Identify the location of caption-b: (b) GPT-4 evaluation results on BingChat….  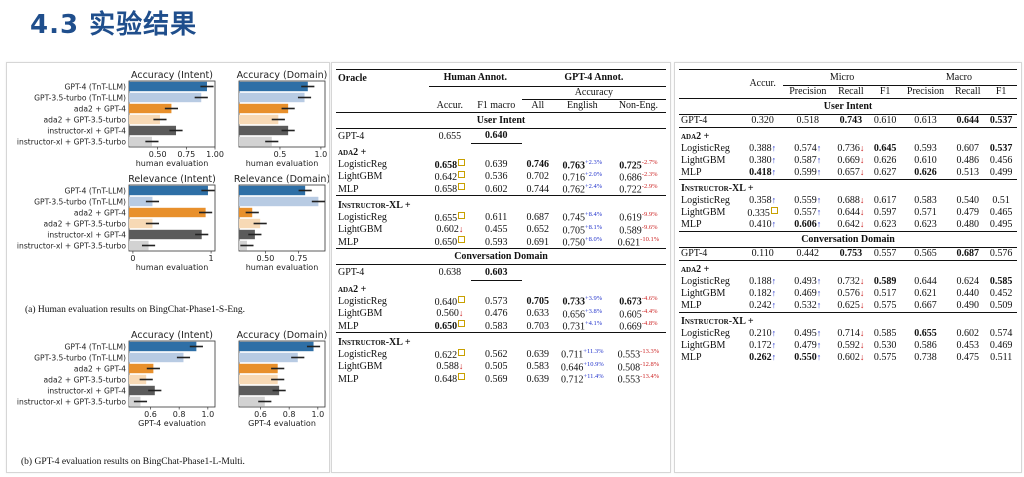
(133, 462).